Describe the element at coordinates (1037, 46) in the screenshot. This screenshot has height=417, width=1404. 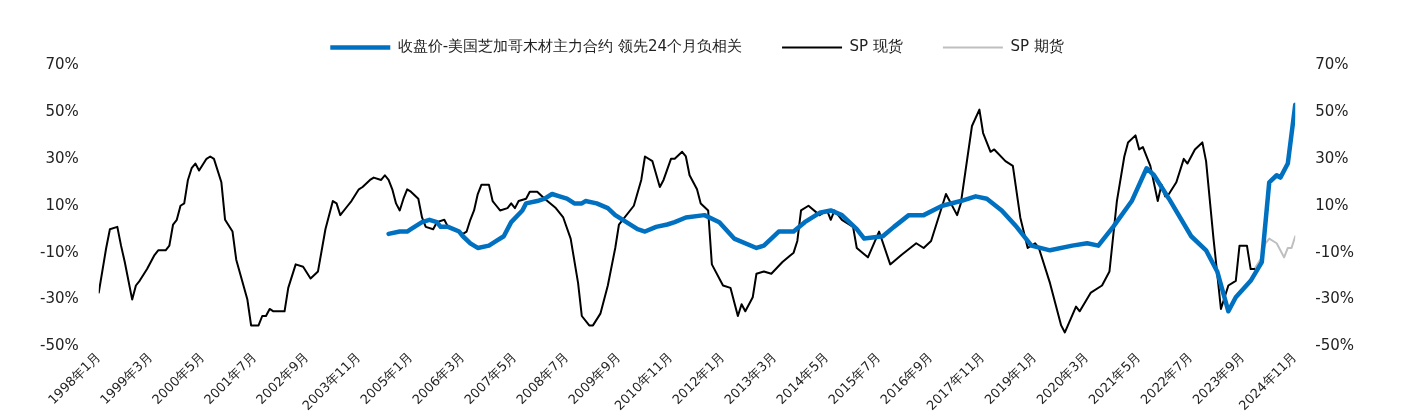
I see `legend-label: SP 期货` at that location.